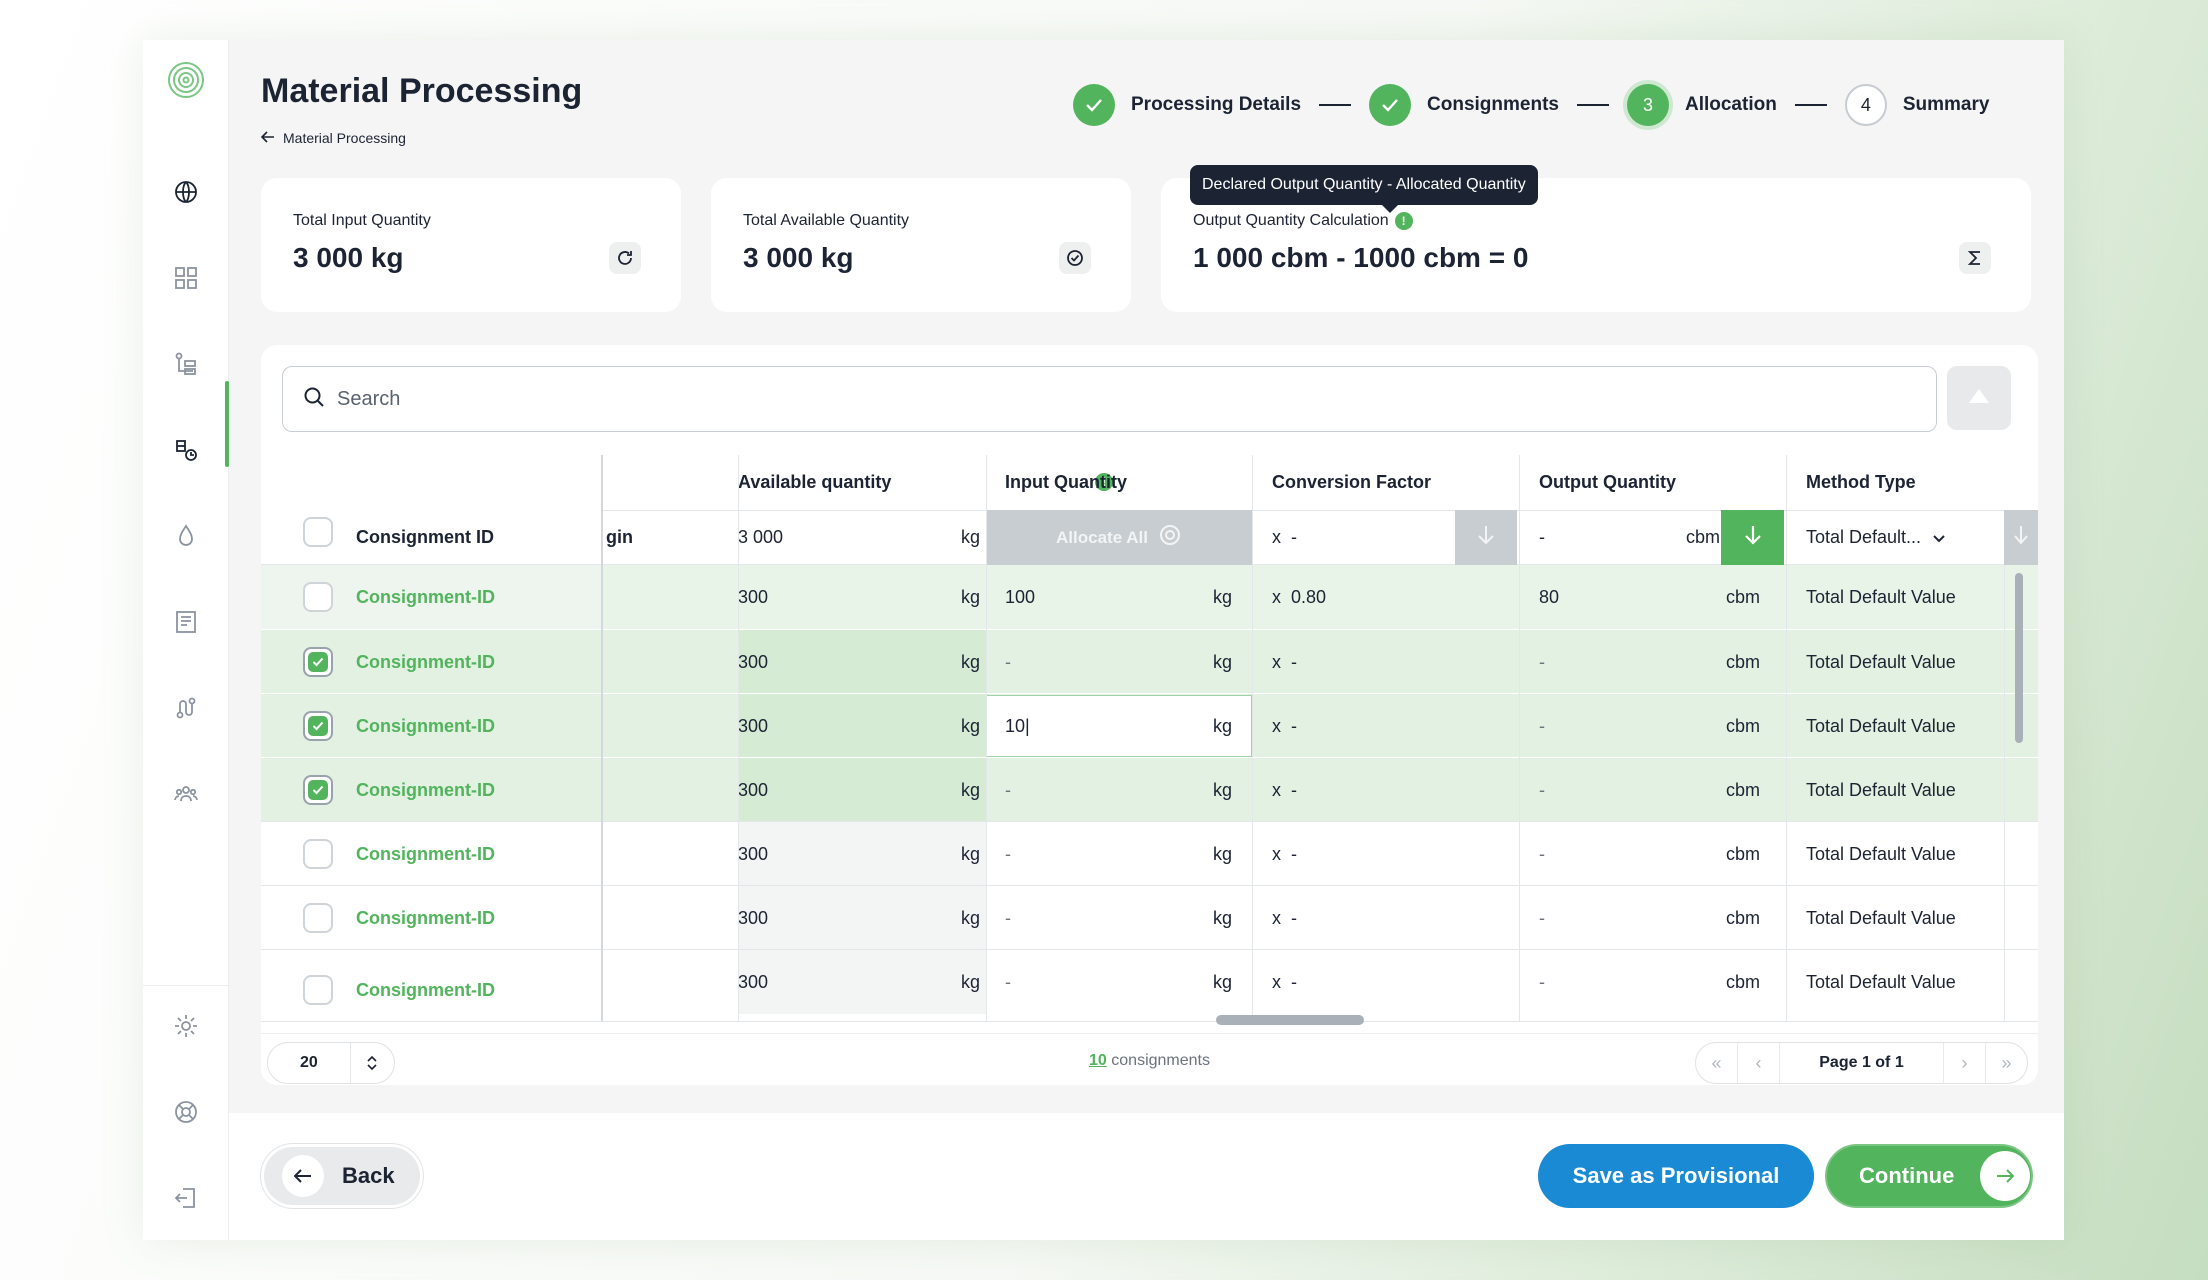 This screenshot has height=1280, width=2208. What do you see at coordinates (1087, 399) in the screenshot?
I see `search-input` at bounding box center [1087, 399].